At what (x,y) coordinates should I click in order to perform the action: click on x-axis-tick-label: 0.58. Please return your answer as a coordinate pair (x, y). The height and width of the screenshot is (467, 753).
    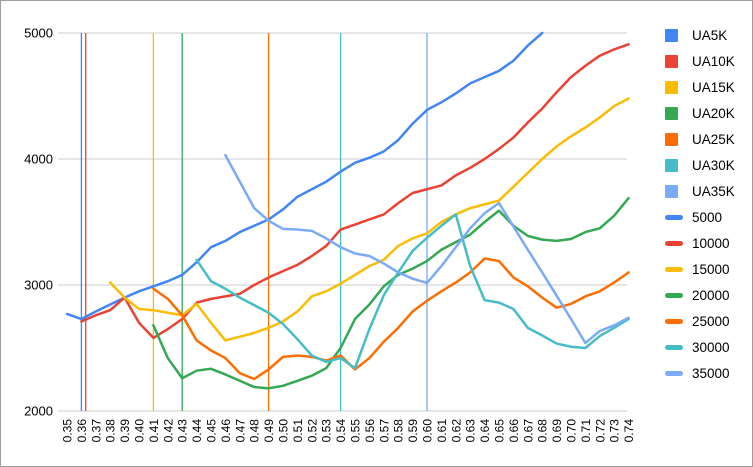
    Looking at the image, I should click on (399, 431).